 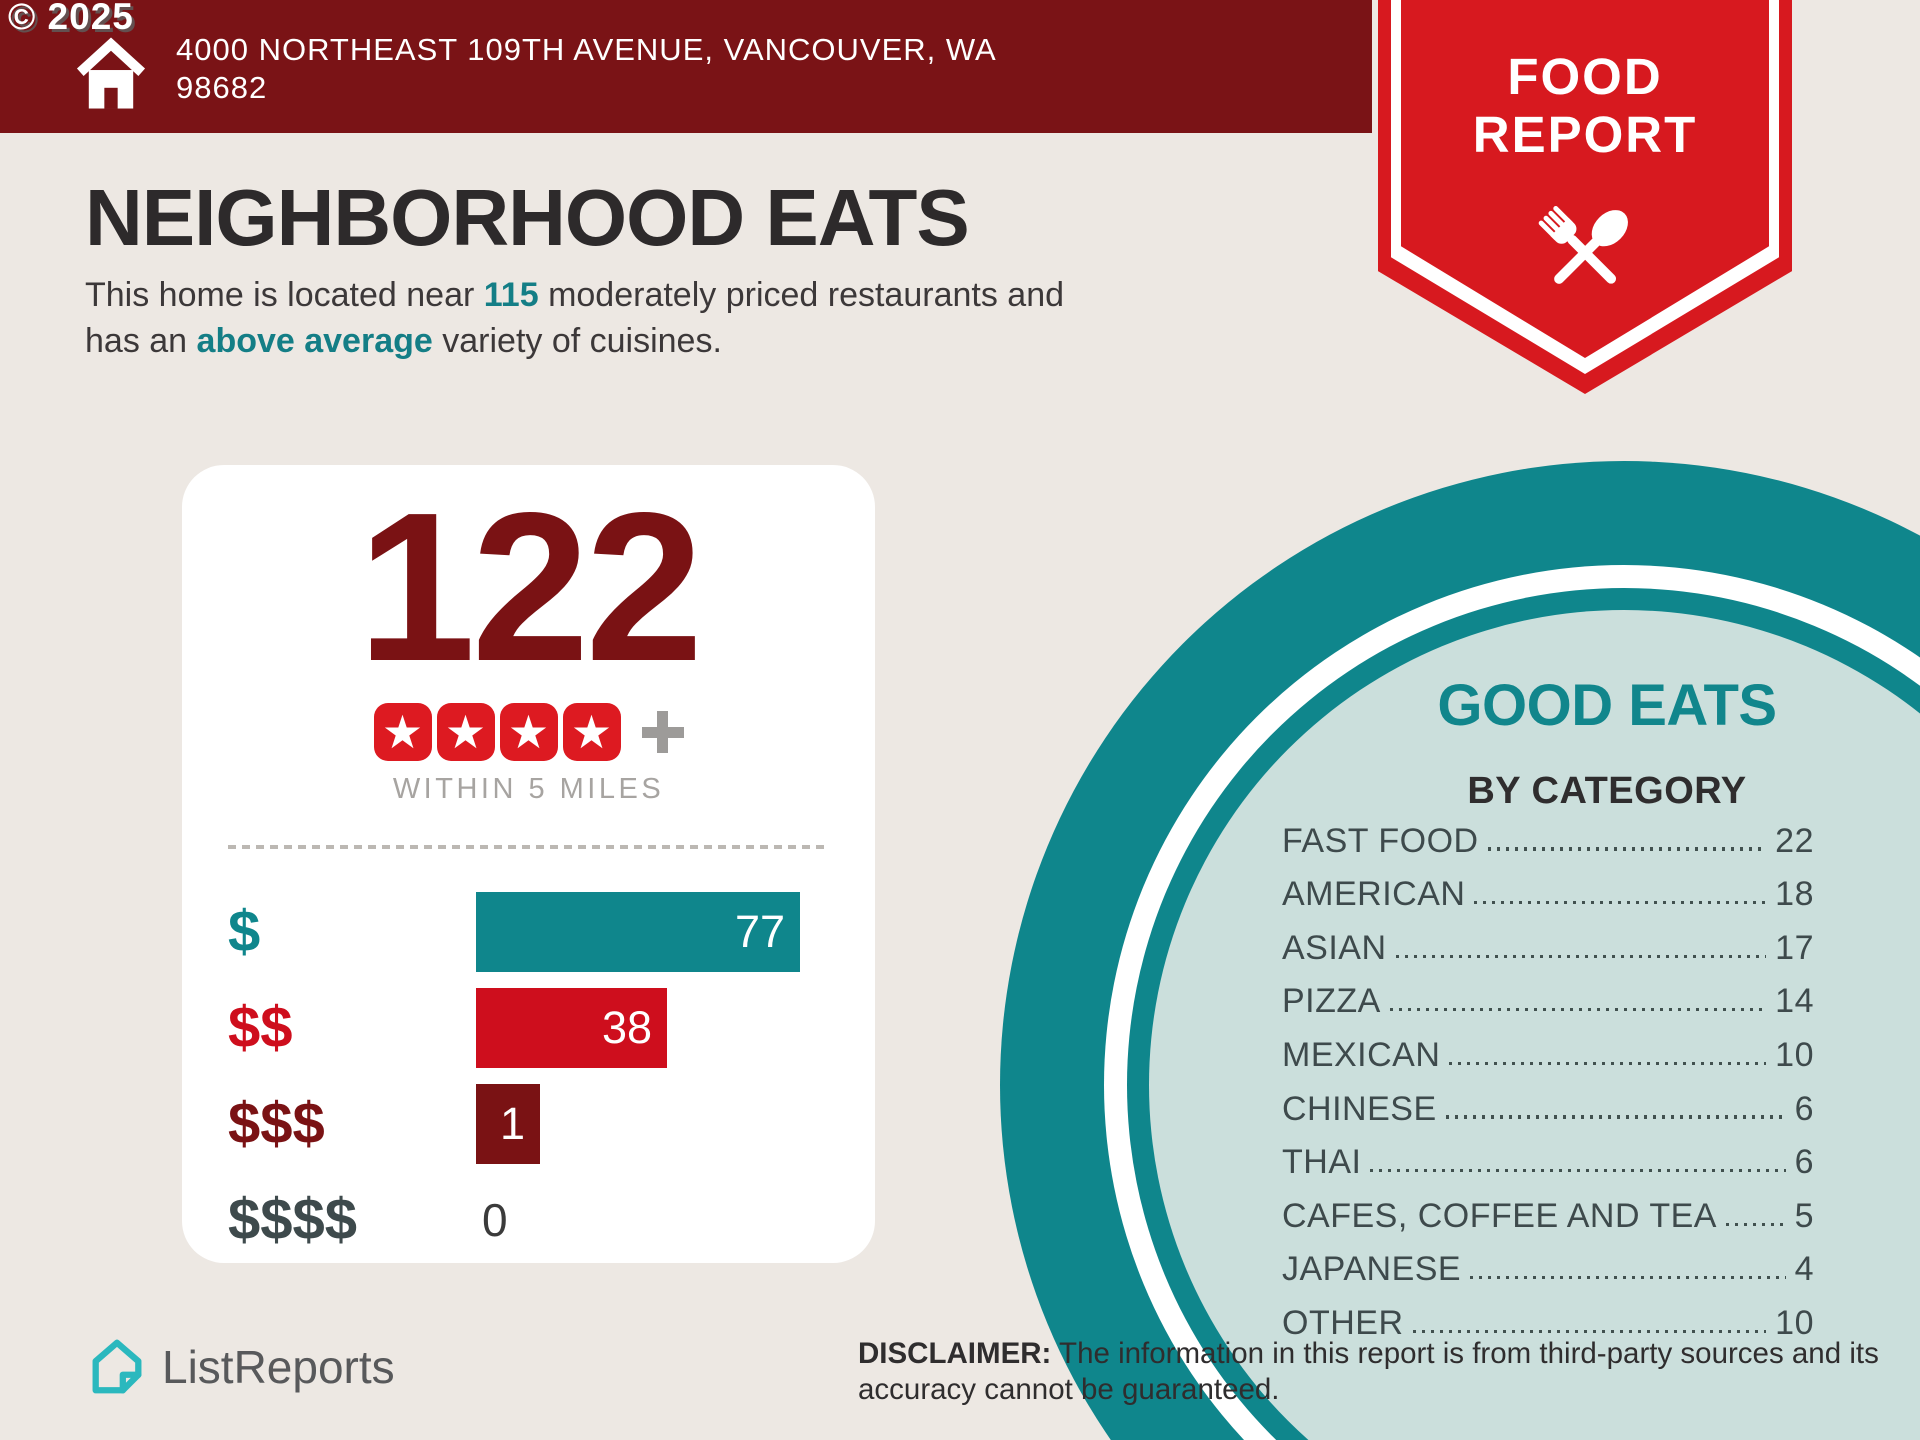 I want to click on price-bar-value: 77, so click(x=759, y=931).